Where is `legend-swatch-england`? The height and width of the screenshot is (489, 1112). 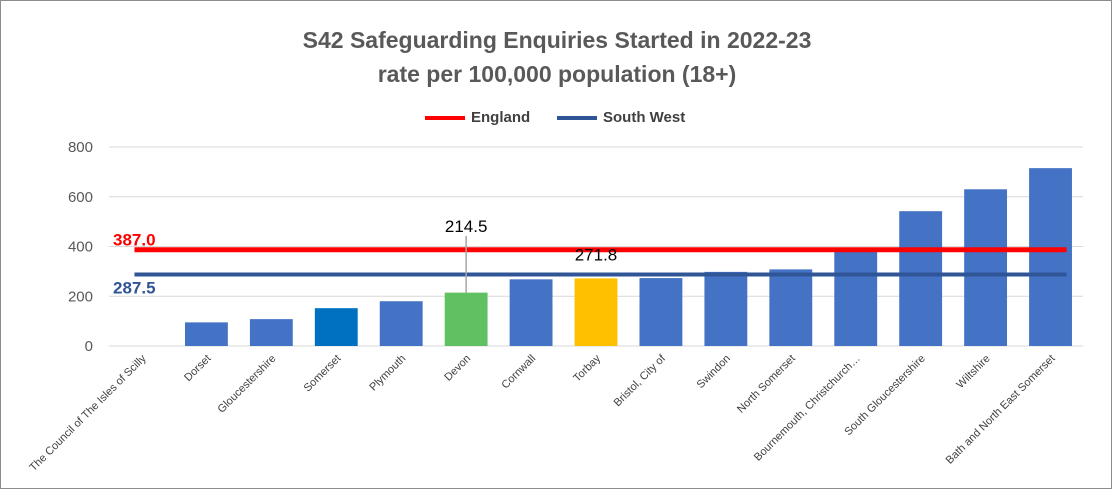 legend-swatch-england is located at coordinates (445, 117).